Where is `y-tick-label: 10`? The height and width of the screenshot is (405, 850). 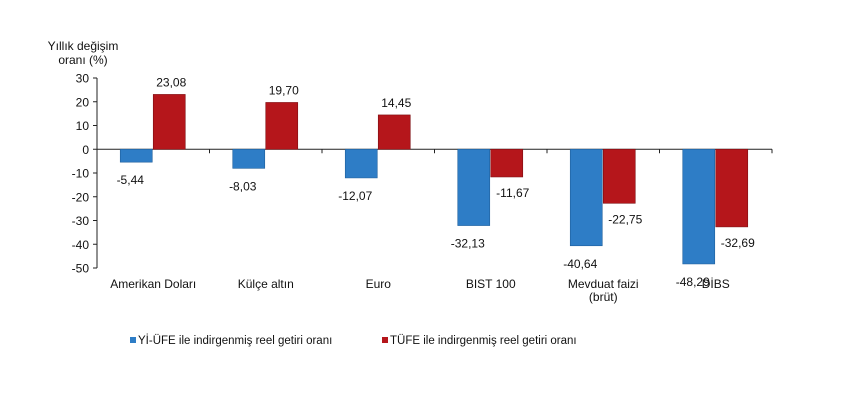
y-tick-label: 10 is located at coordinates (83, 126).